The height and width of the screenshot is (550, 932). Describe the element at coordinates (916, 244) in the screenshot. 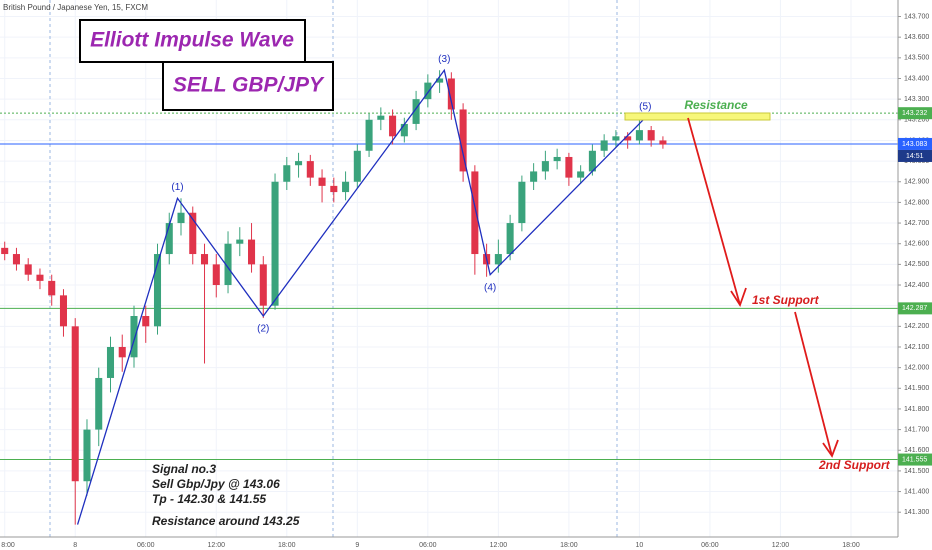

I see `y-tick-label: 142.600` at that location.